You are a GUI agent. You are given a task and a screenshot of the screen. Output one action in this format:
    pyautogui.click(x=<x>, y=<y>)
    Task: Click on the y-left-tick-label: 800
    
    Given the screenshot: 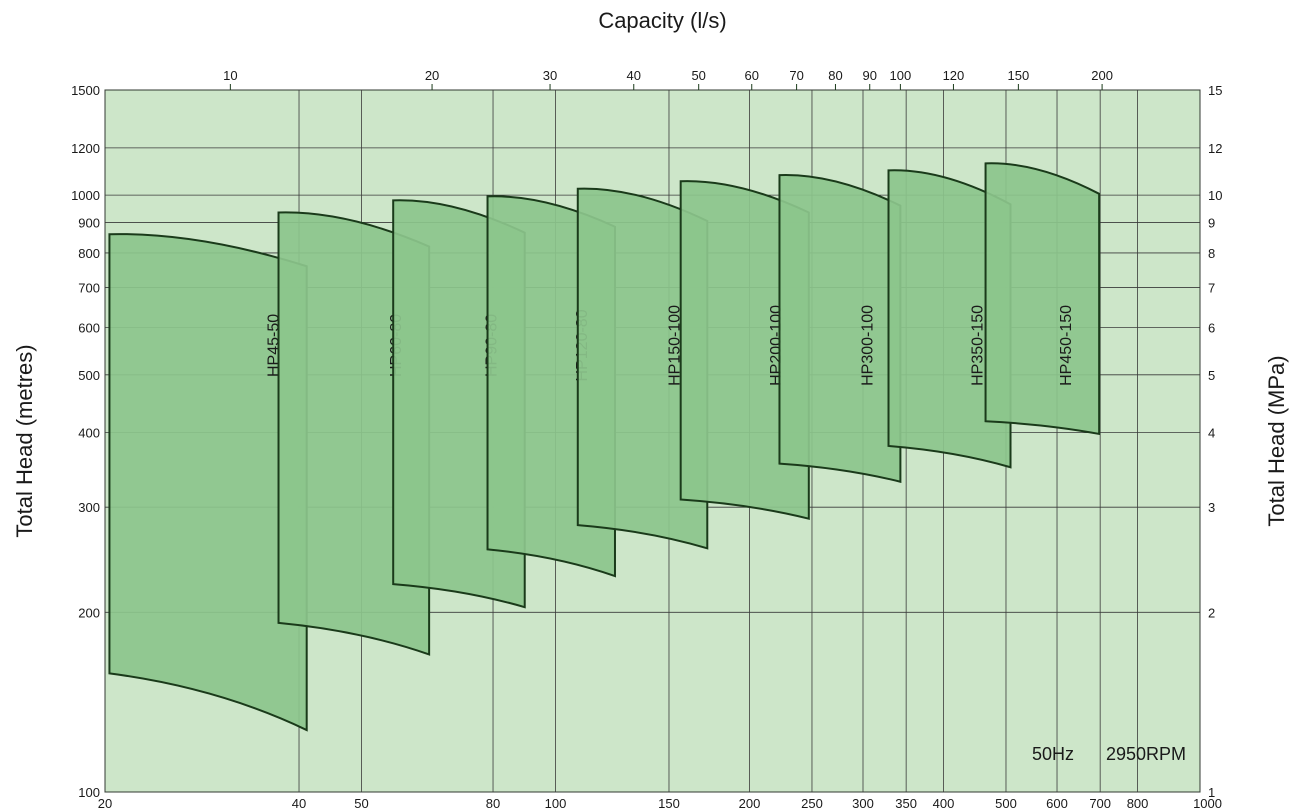 What is the action you would take?
    pyautogui.click(x=89, y=253)
    